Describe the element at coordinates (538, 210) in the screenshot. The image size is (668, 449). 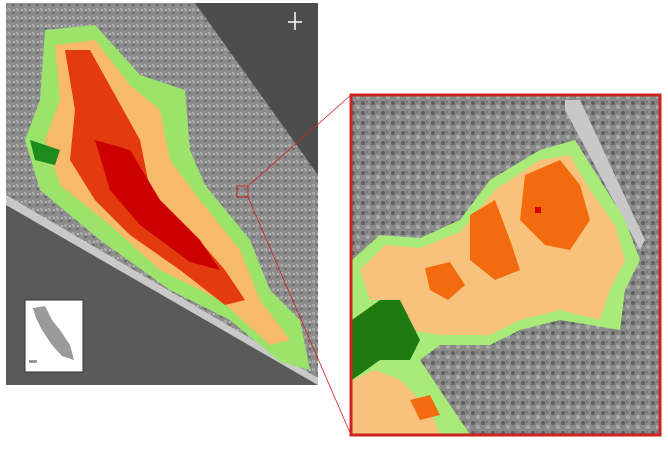
I see `zoom-class-very-high` at that location.